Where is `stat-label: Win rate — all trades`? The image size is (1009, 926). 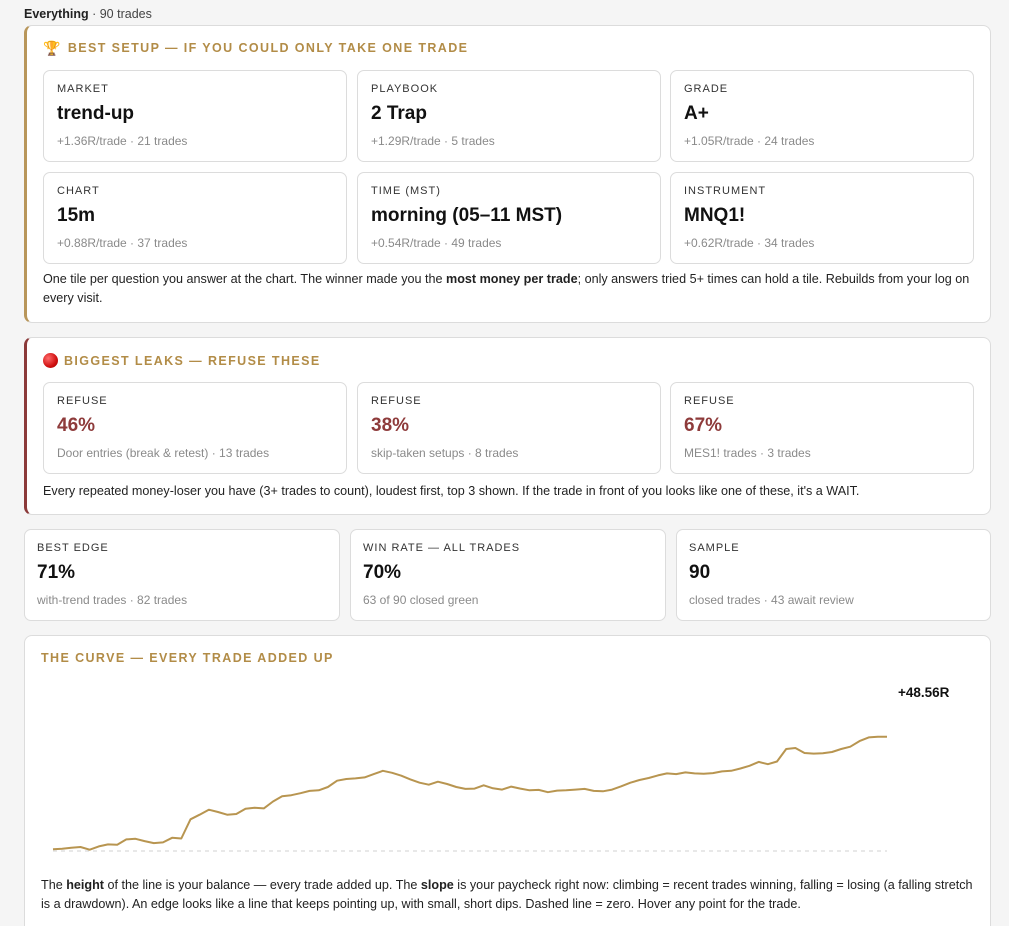 stat-label: Win rate — all trades is located at coordinates (442, 548).